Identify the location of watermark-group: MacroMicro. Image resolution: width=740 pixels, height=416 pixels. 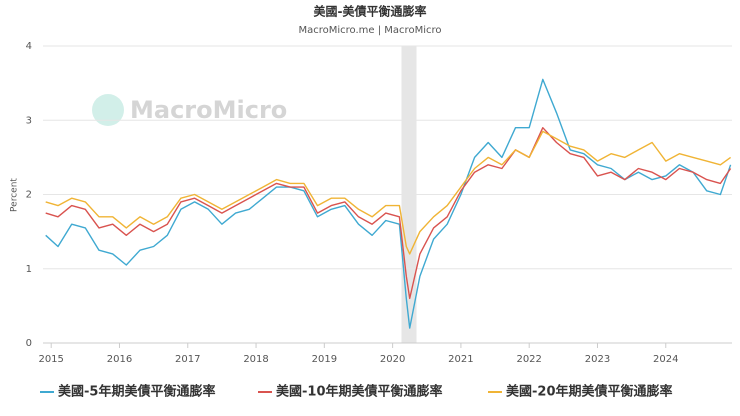
(189, 110).